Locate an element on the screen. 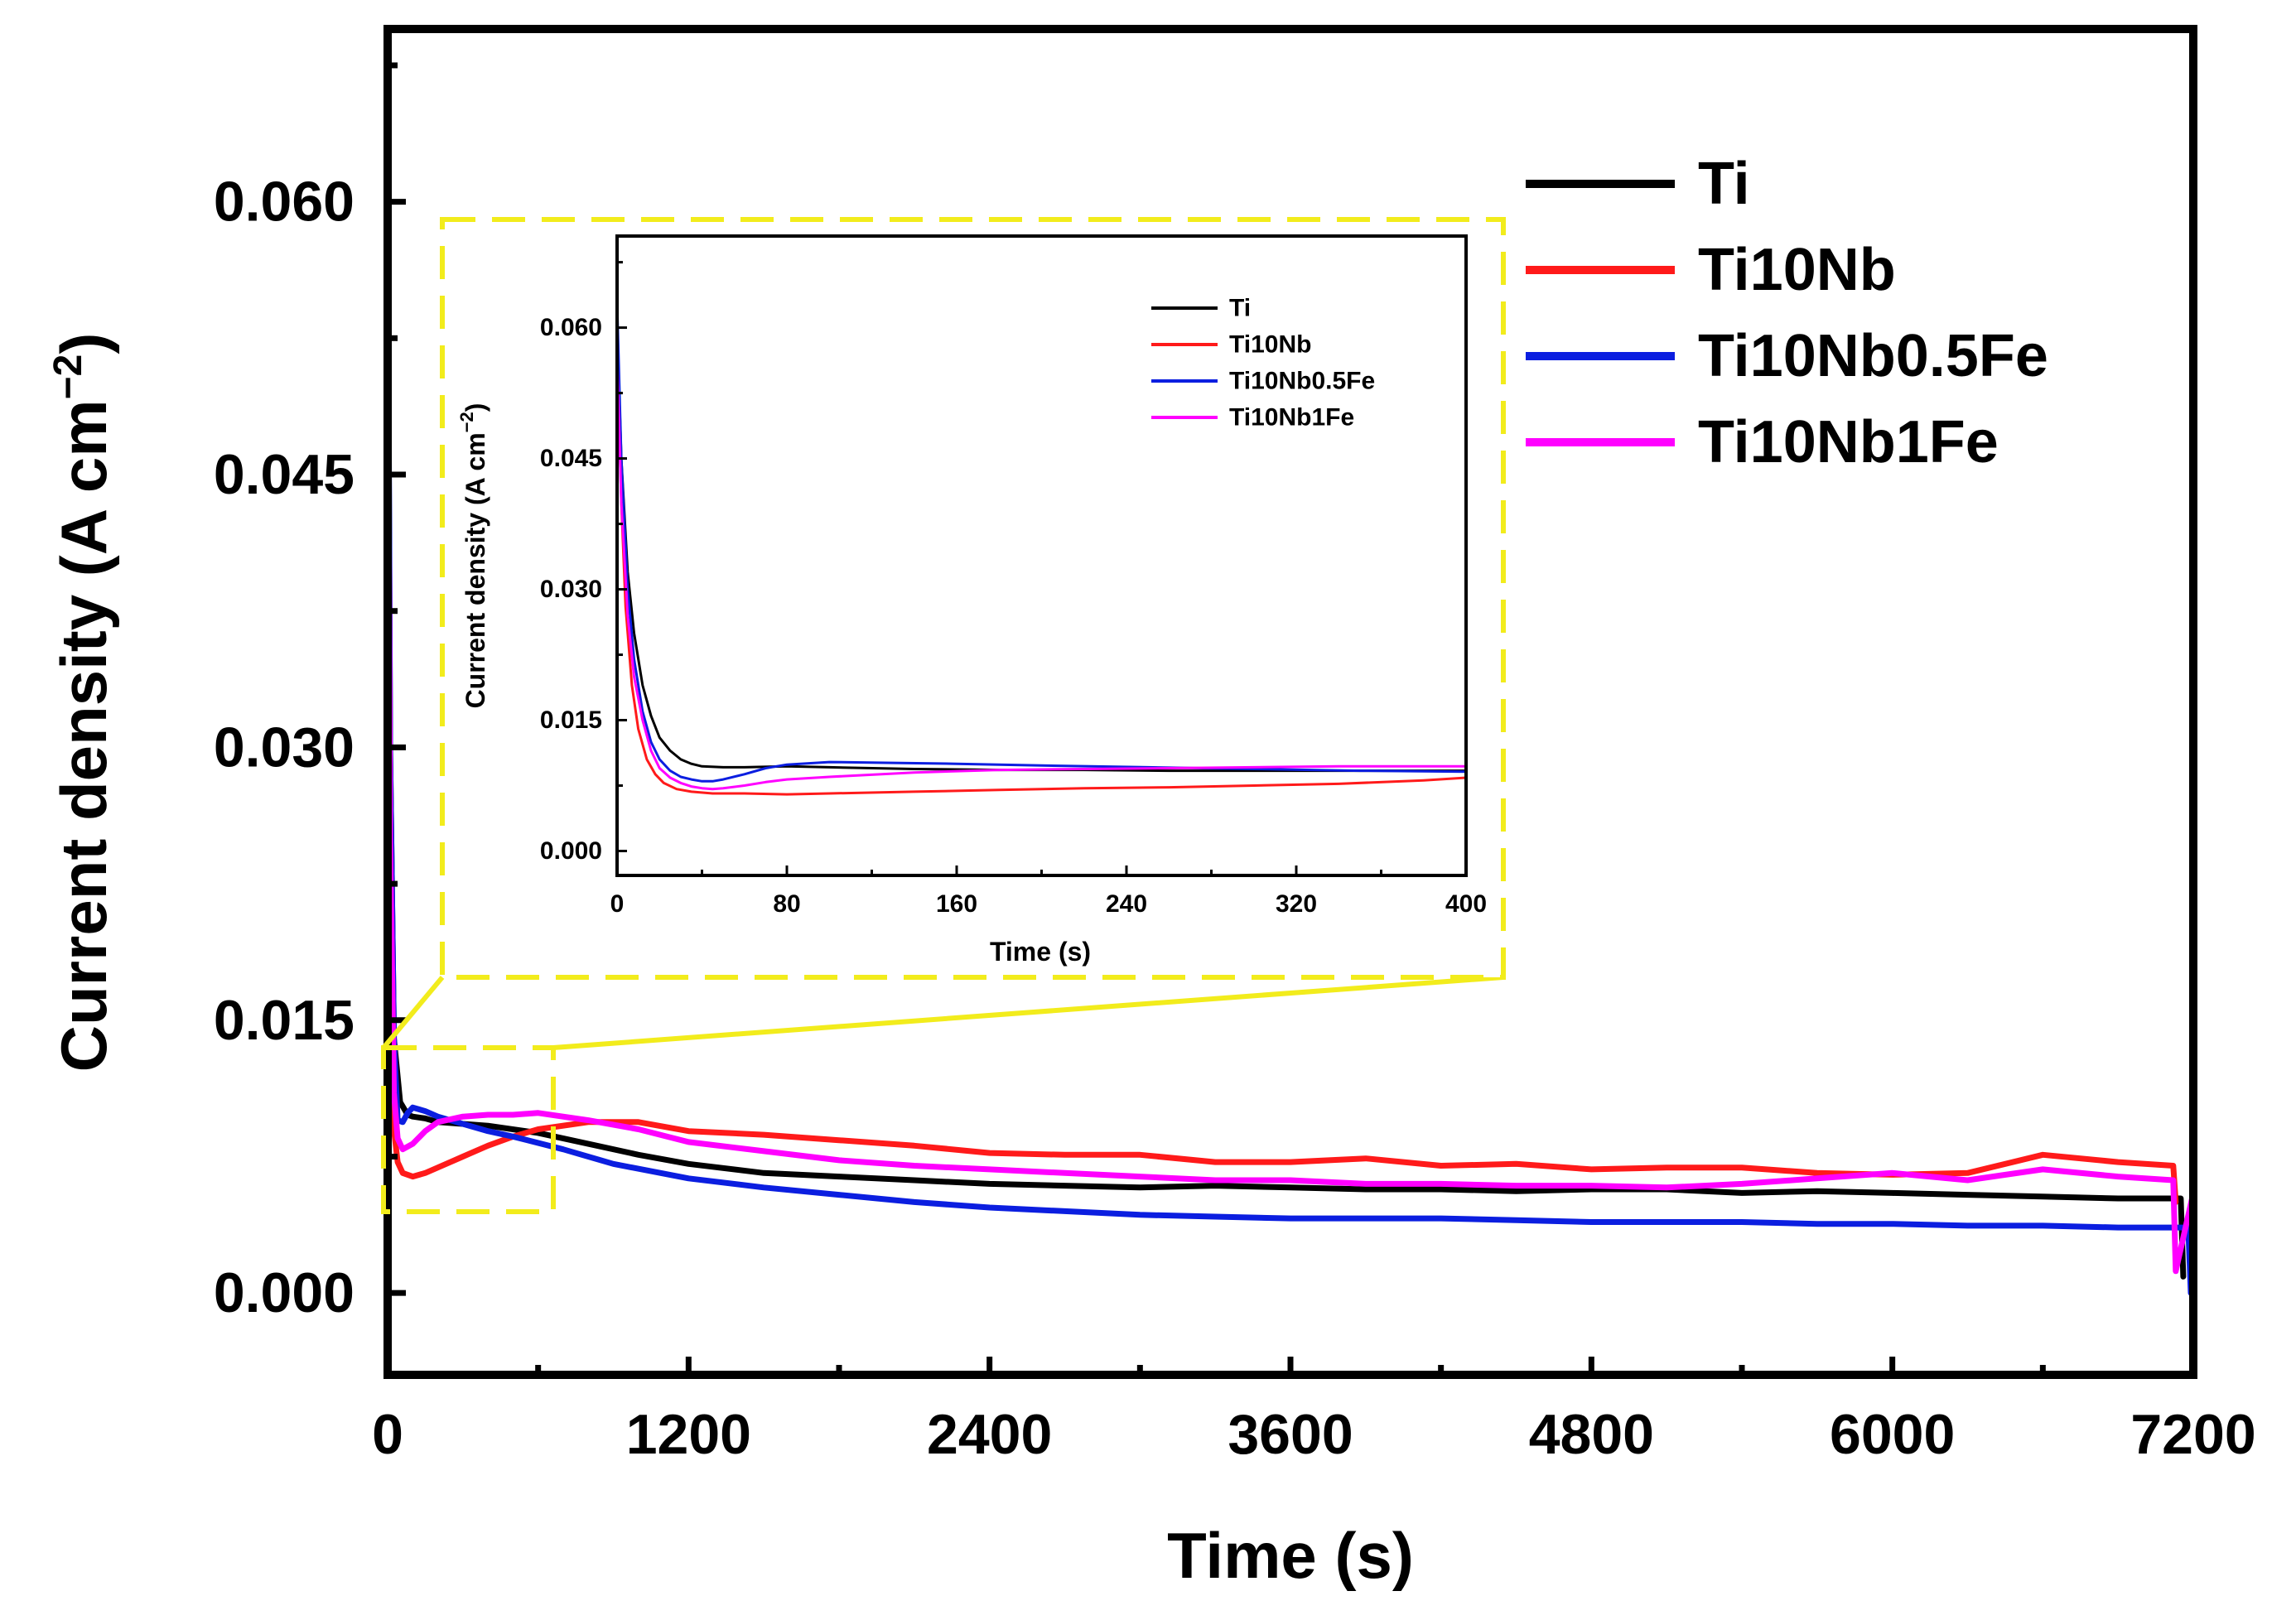  main-y-tick-label: 0.030 is located at coordinates (284, 747).